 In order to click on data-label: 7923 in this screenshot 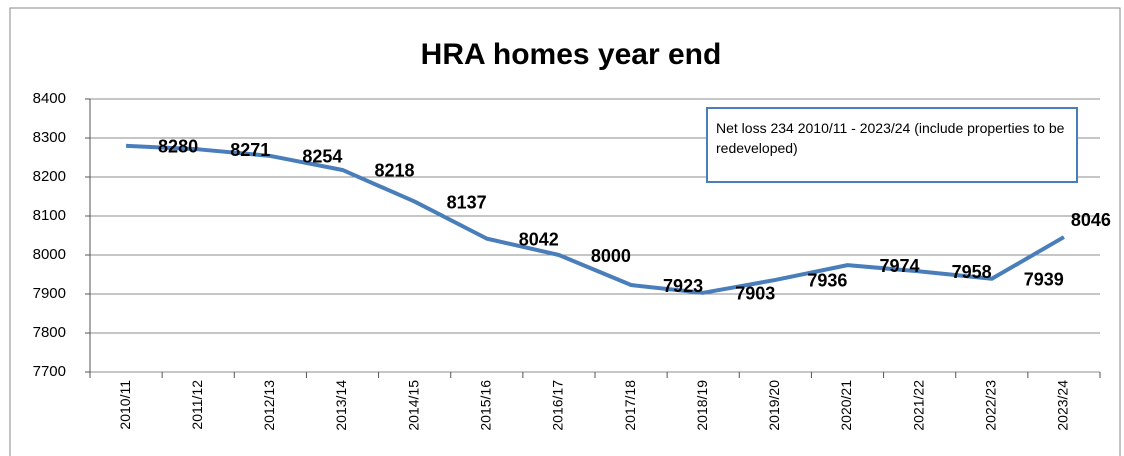, I will do `click(683, 286)`.